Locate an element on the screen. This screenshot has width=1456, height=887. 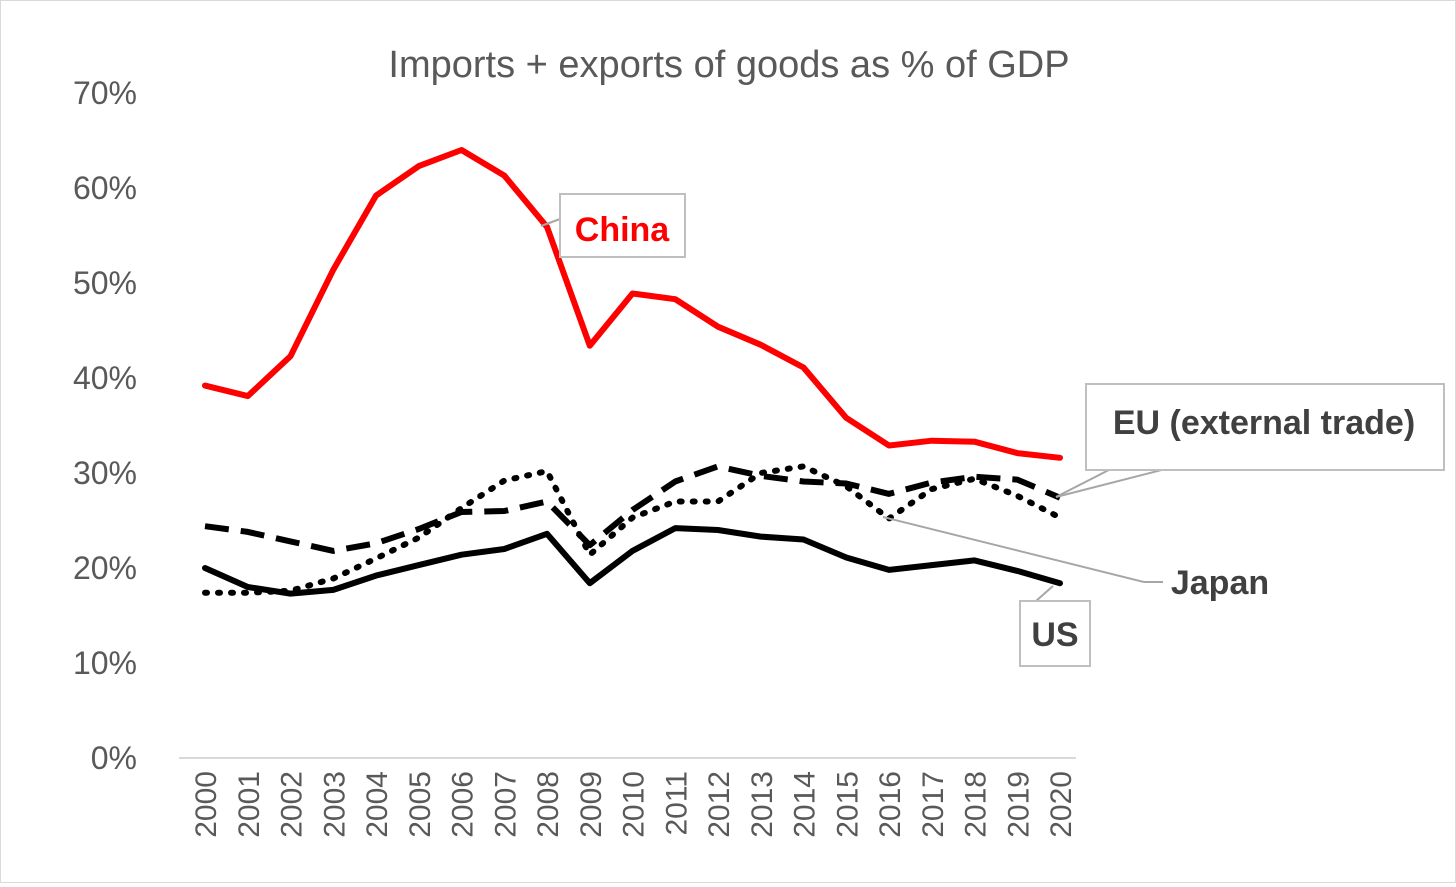
y-tick-label: 10% is located at coordinates (105, 663).